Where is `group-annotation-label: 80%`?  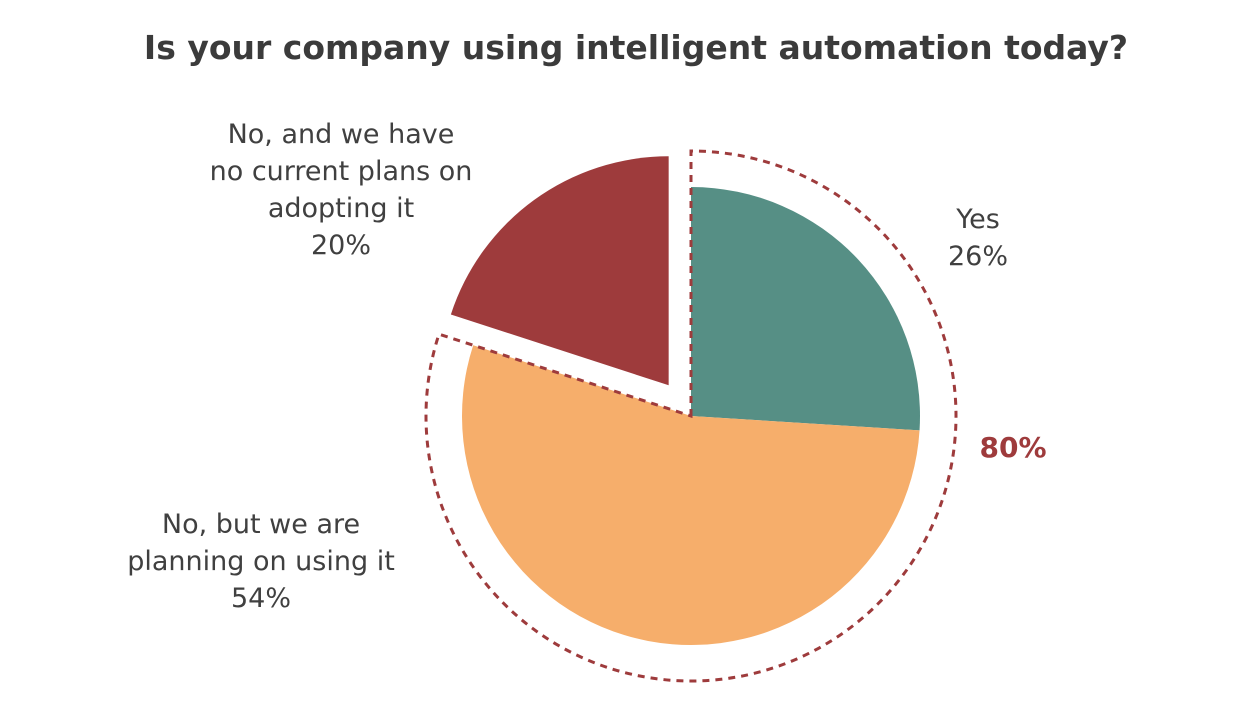
group-annotation-label: 80% is located at coordinates (1012, 447).